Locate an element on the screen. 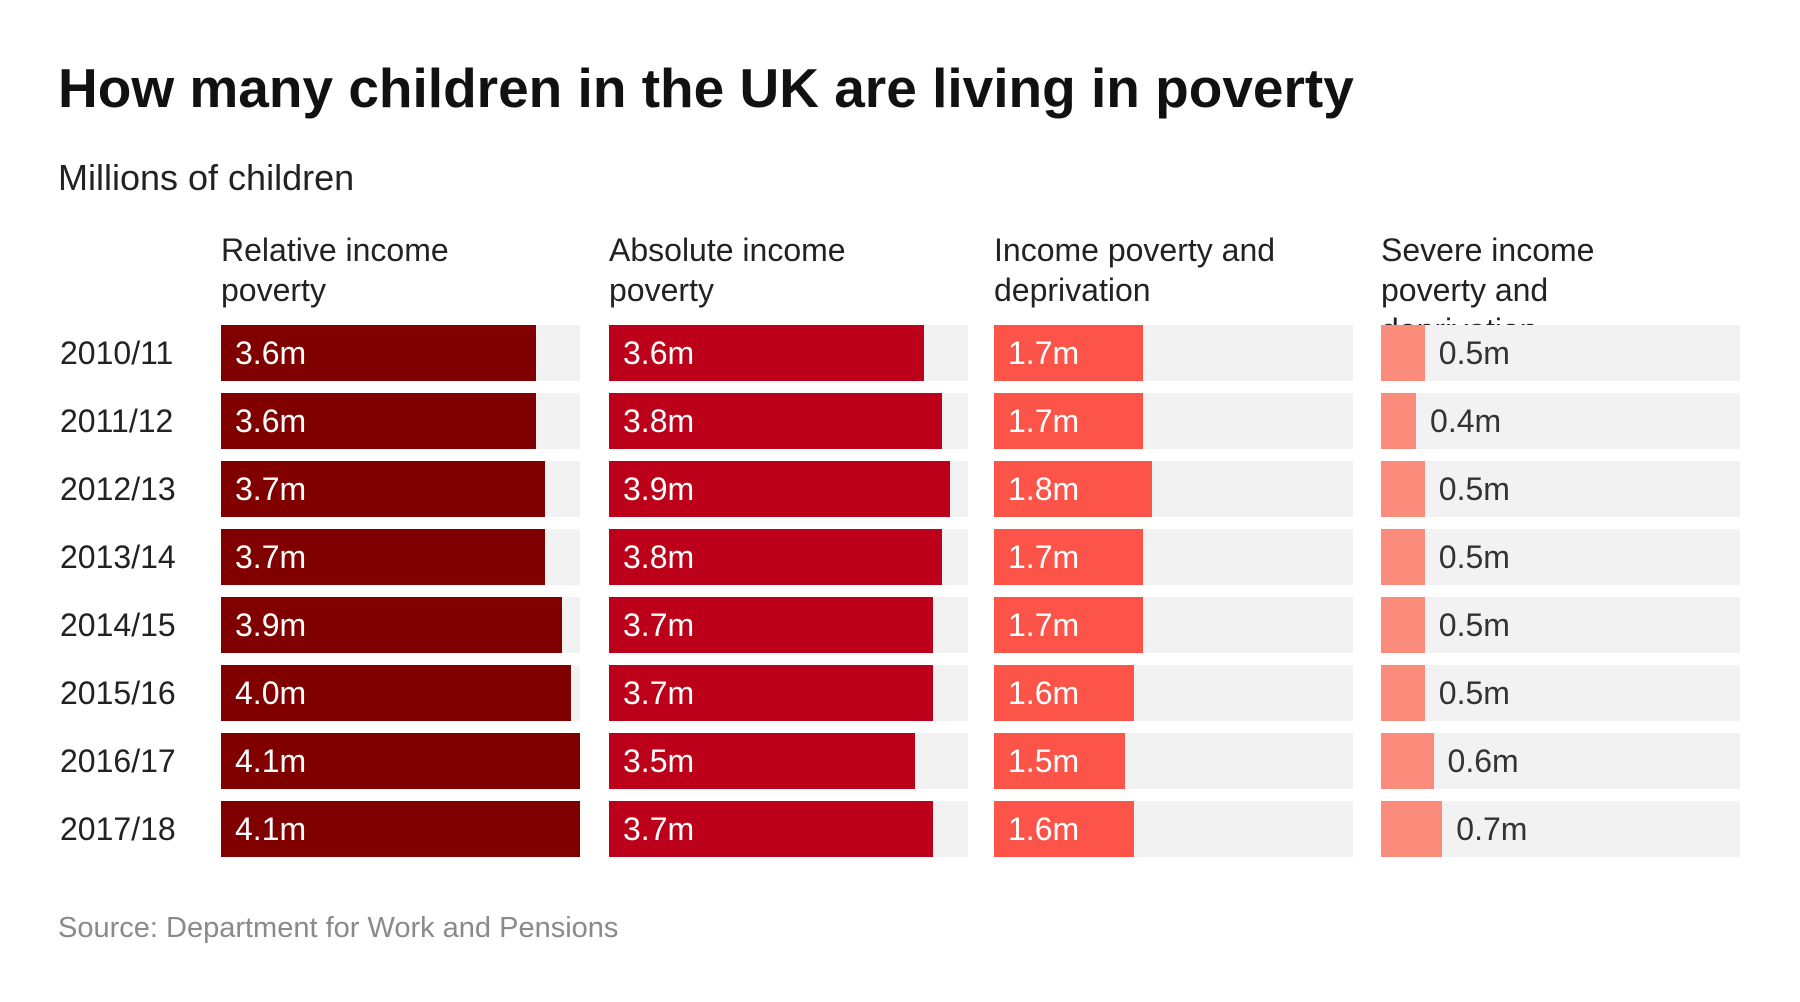  row-label: 2011/12 is located at coordinates (117, 421).